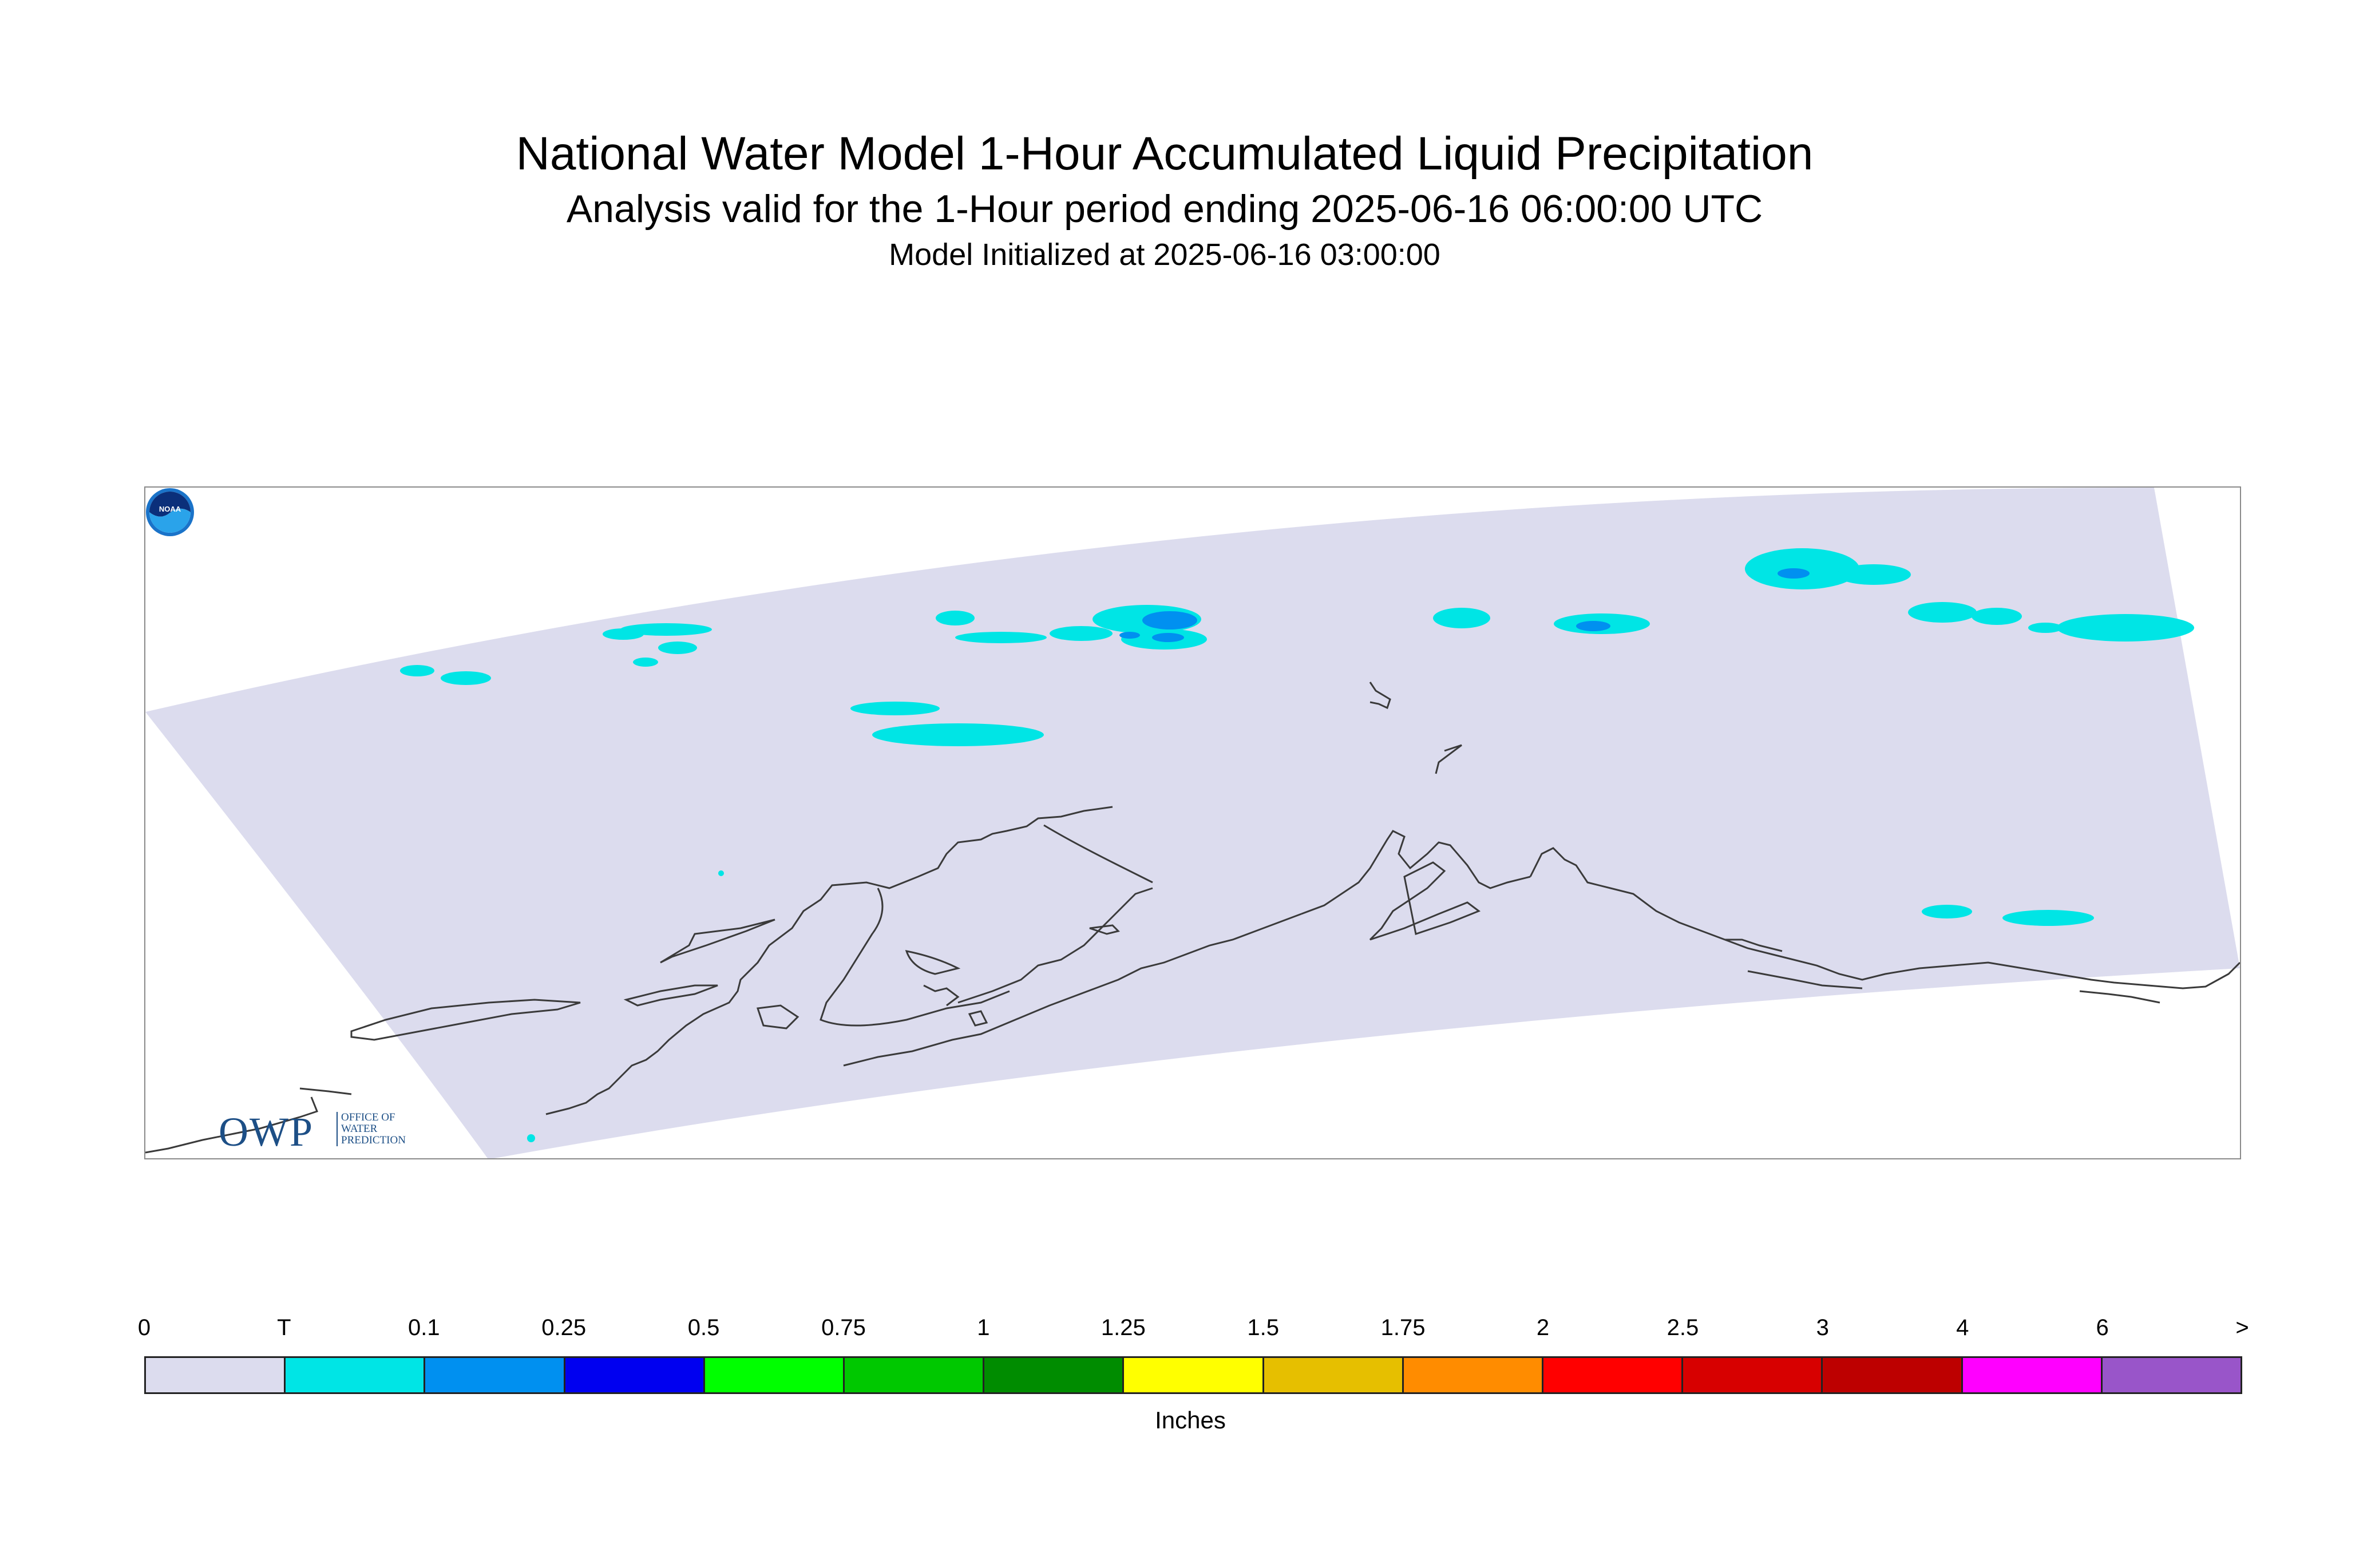  Describe the element at coordinates (170, 509) in the screenshot. I see `noaa-logo-text: NOAA` at that location.